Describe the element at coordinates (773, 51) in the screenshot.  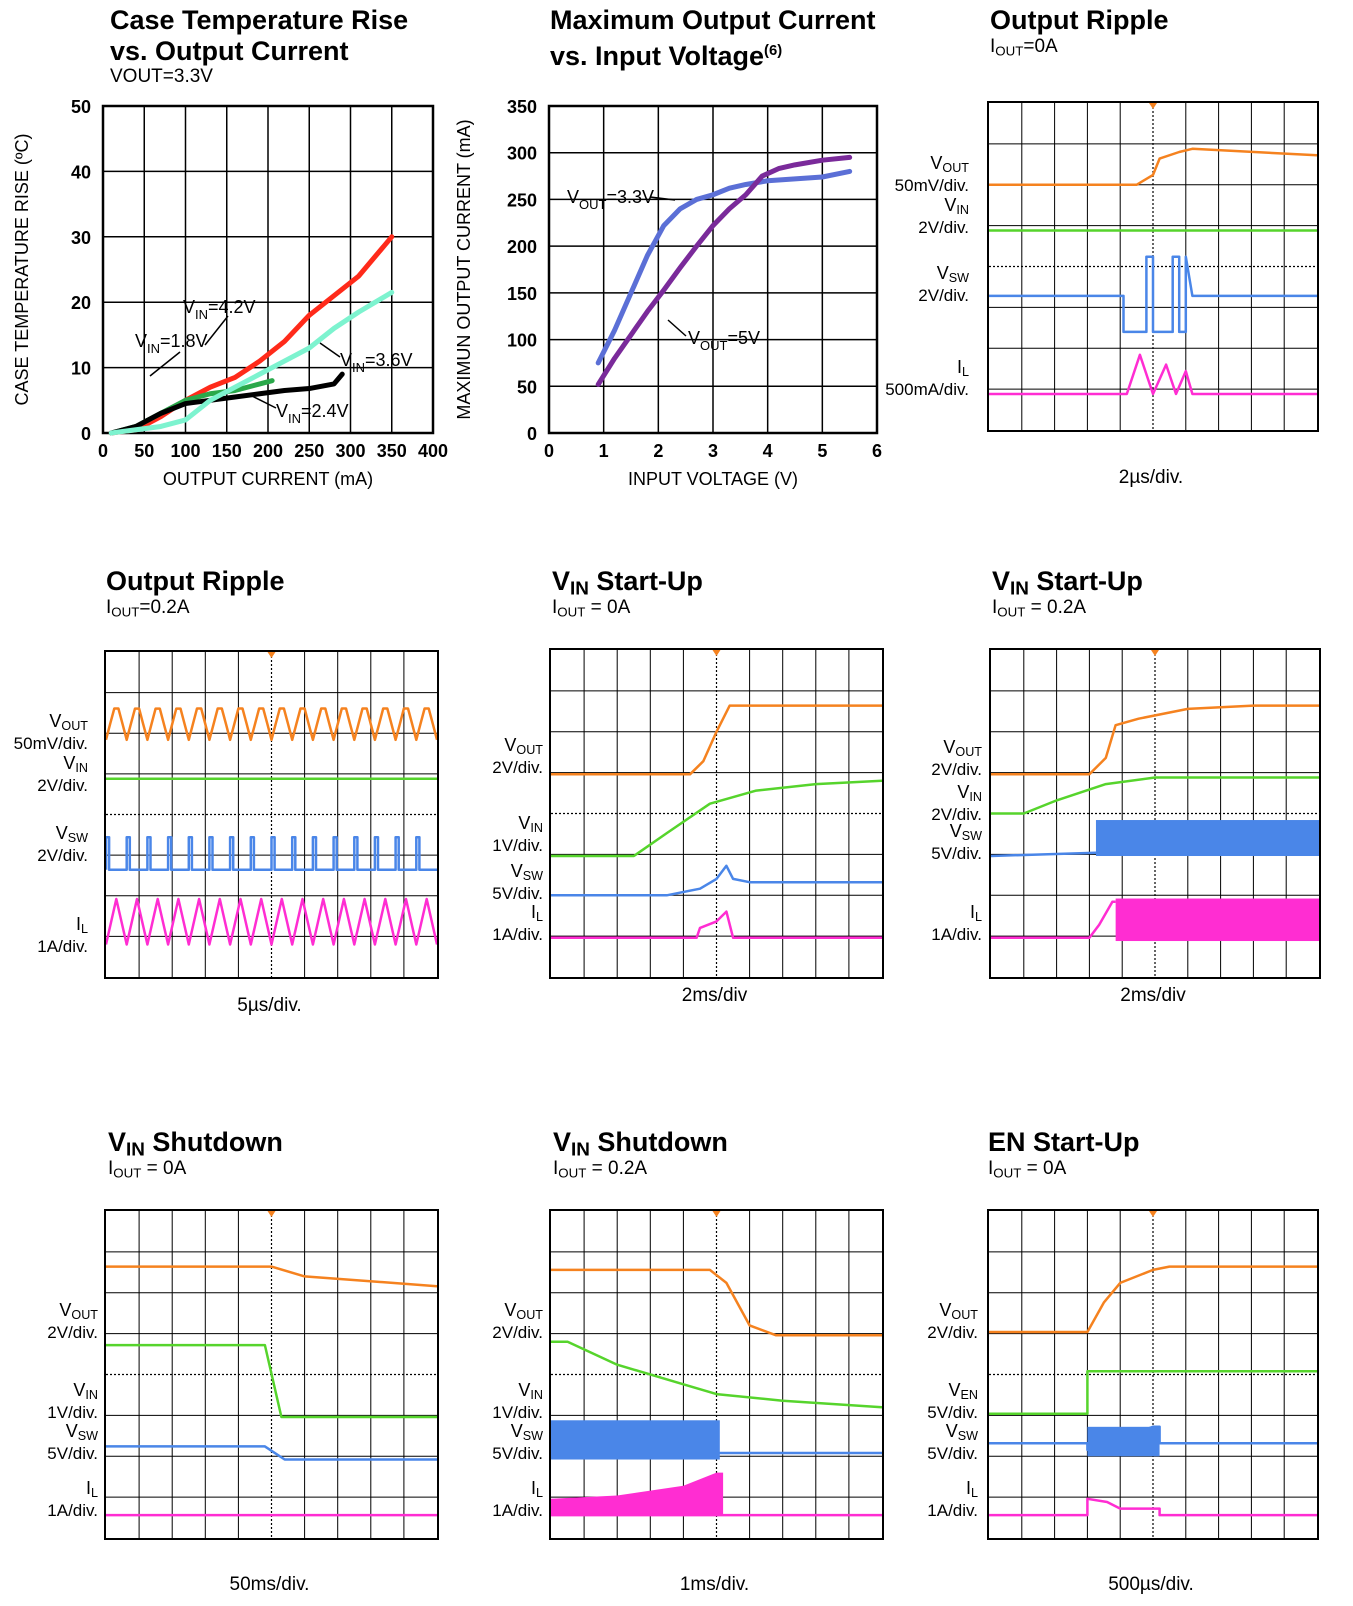
I see `chart2-title-footnote: (6)` at that location.